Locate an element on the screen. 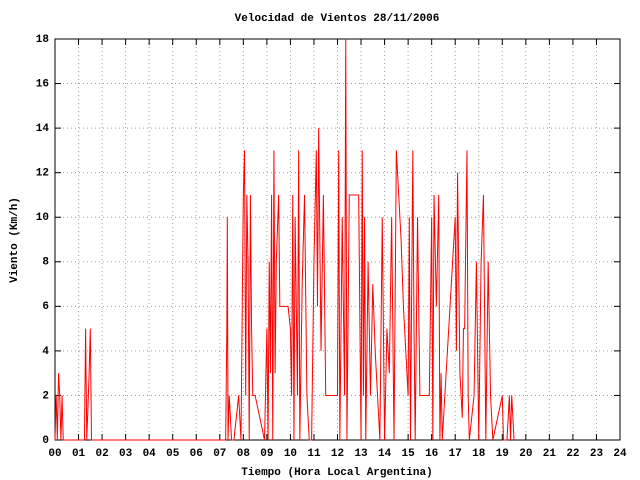 This screenshot has height=480, width=640. x-tick-label: 13 is located at coordinates (361, 454).